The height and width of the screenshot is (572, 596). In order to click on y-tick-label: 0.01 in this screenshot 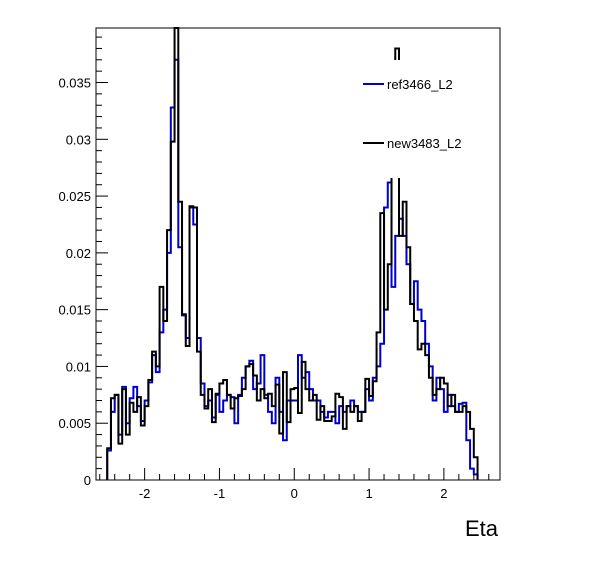, I will do `click(78, 366)`.